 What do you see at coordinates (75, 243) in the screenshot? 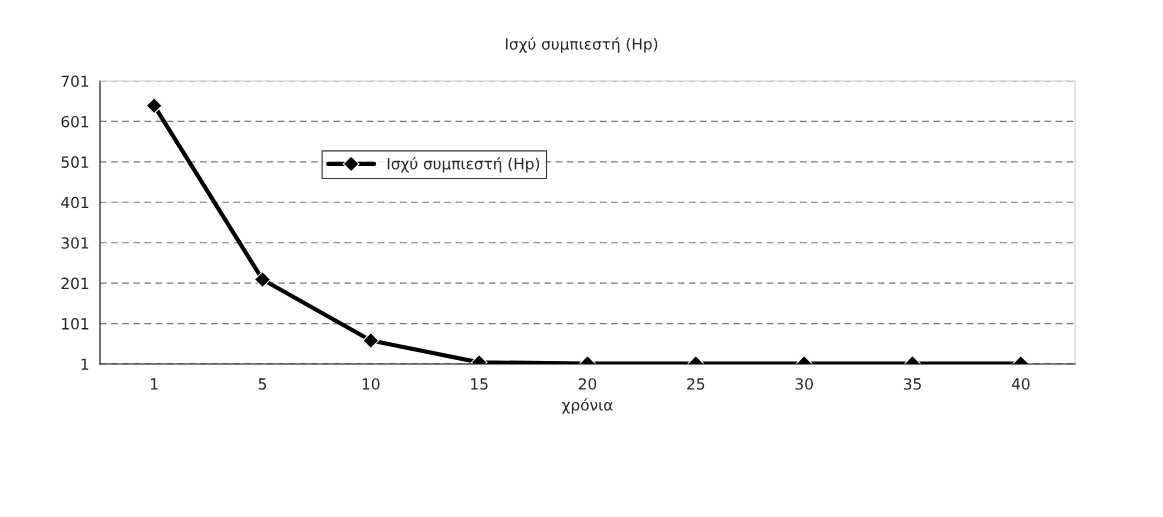
I see `y-tick-label: 301` at bounding box center [75, 243].